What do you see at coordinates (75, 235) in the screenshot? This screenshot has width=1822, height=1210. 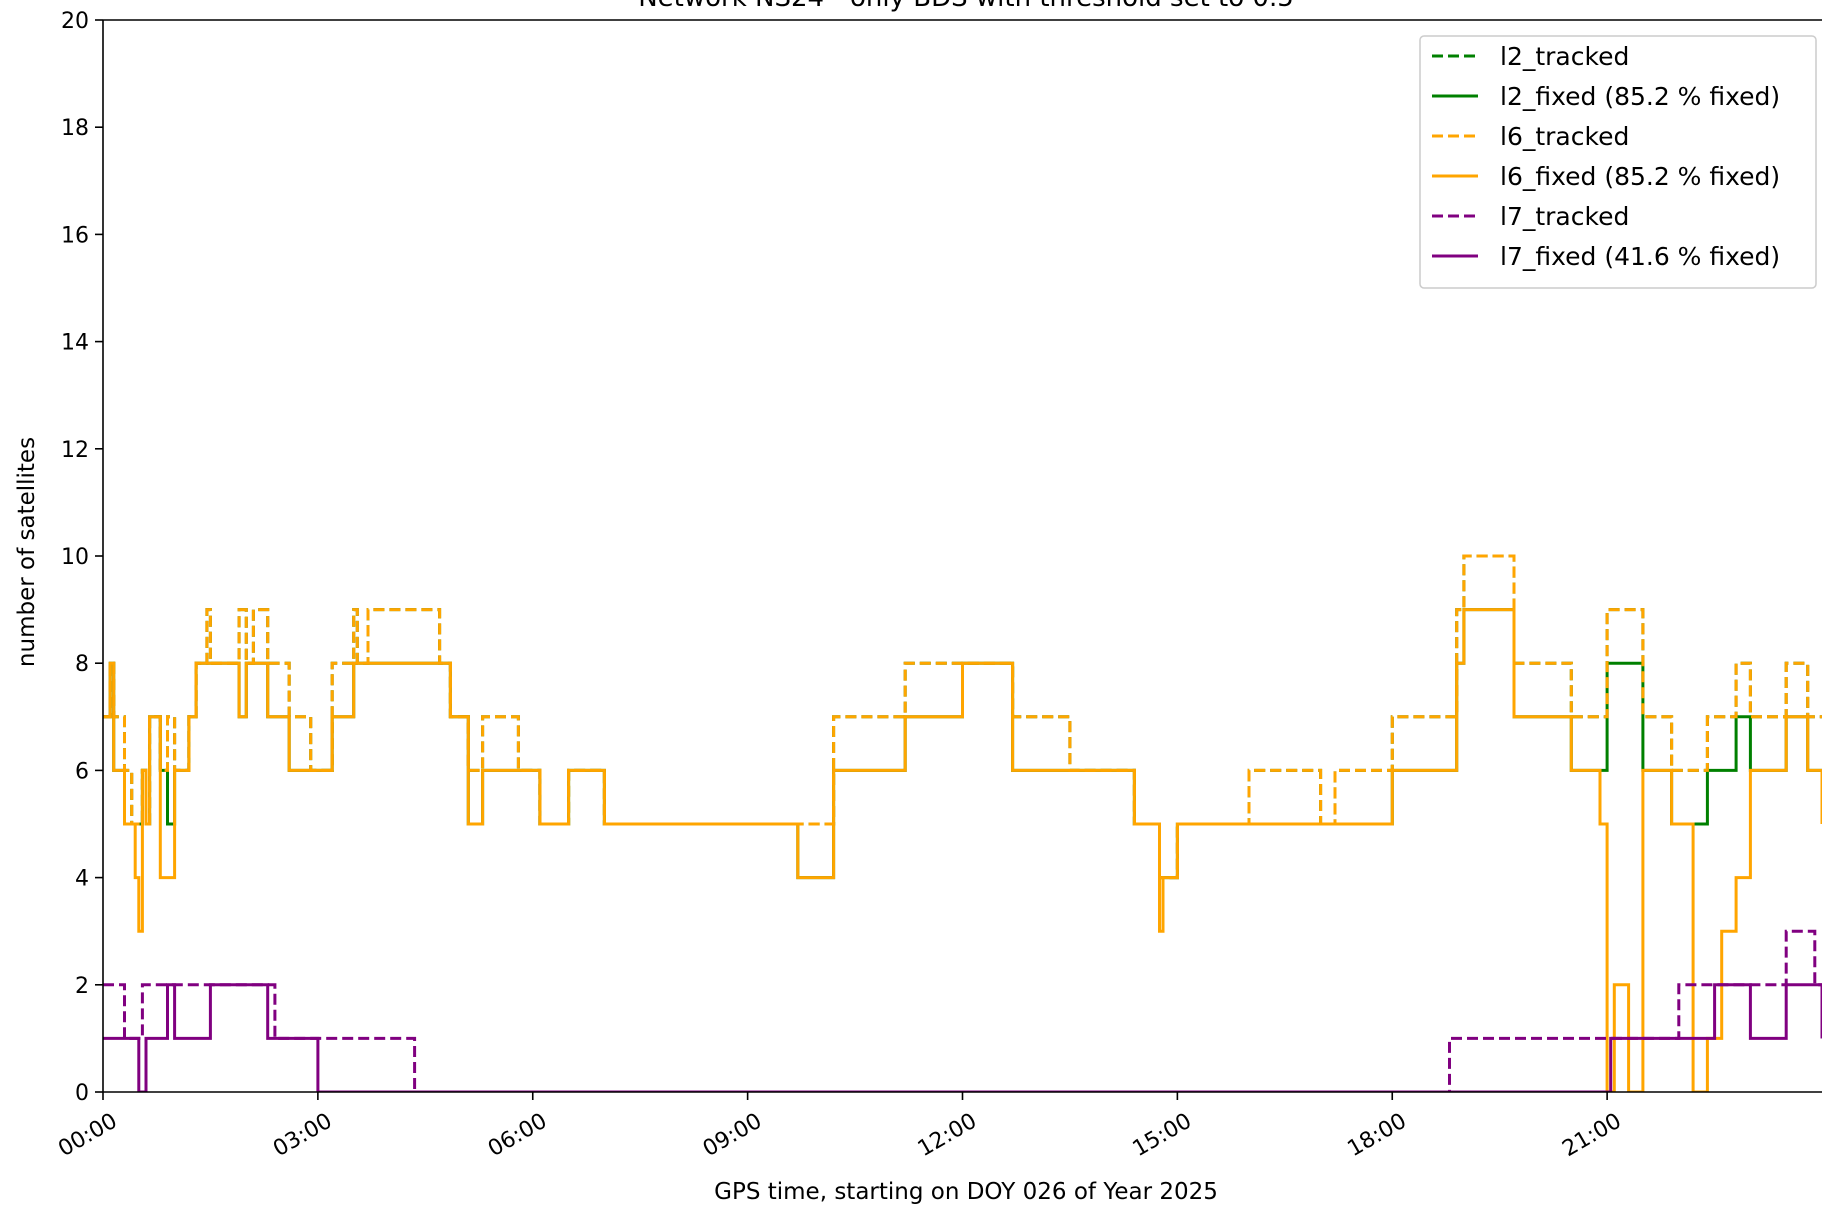 I see `y-tick-label: 16` at bounding box center [75, 235].